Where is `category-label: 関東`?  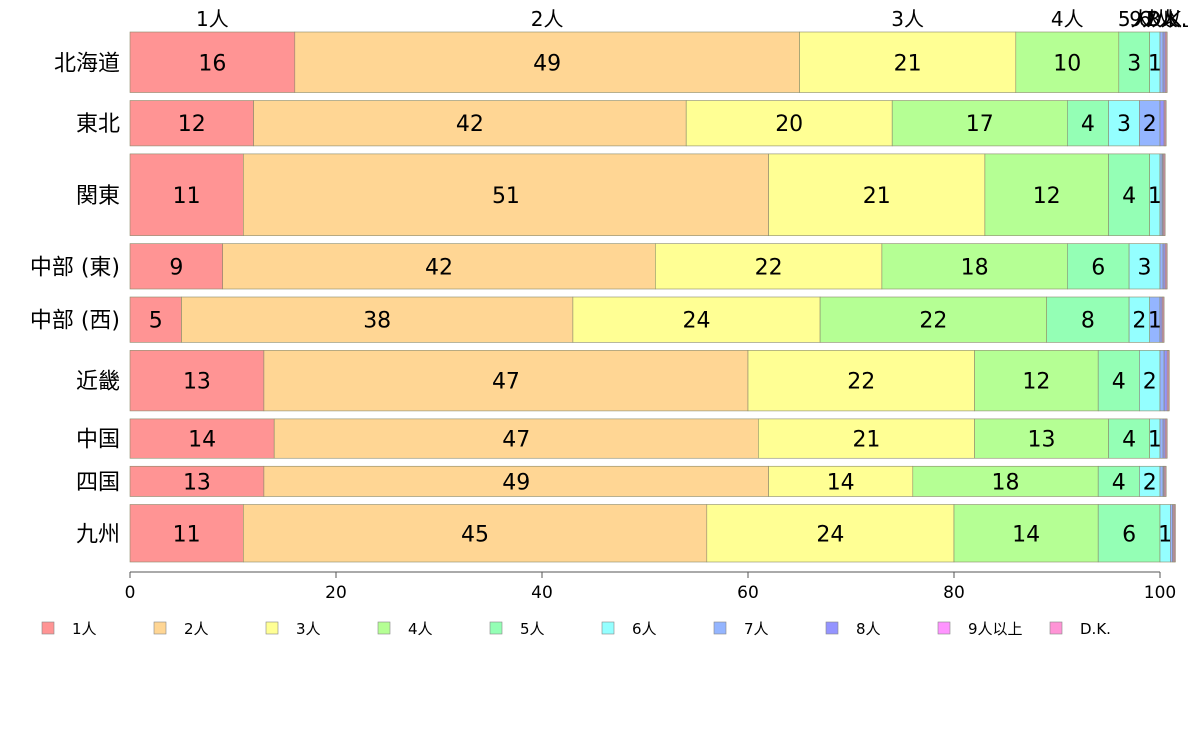
category-label: 関東 is located at coordinates (98, 196).